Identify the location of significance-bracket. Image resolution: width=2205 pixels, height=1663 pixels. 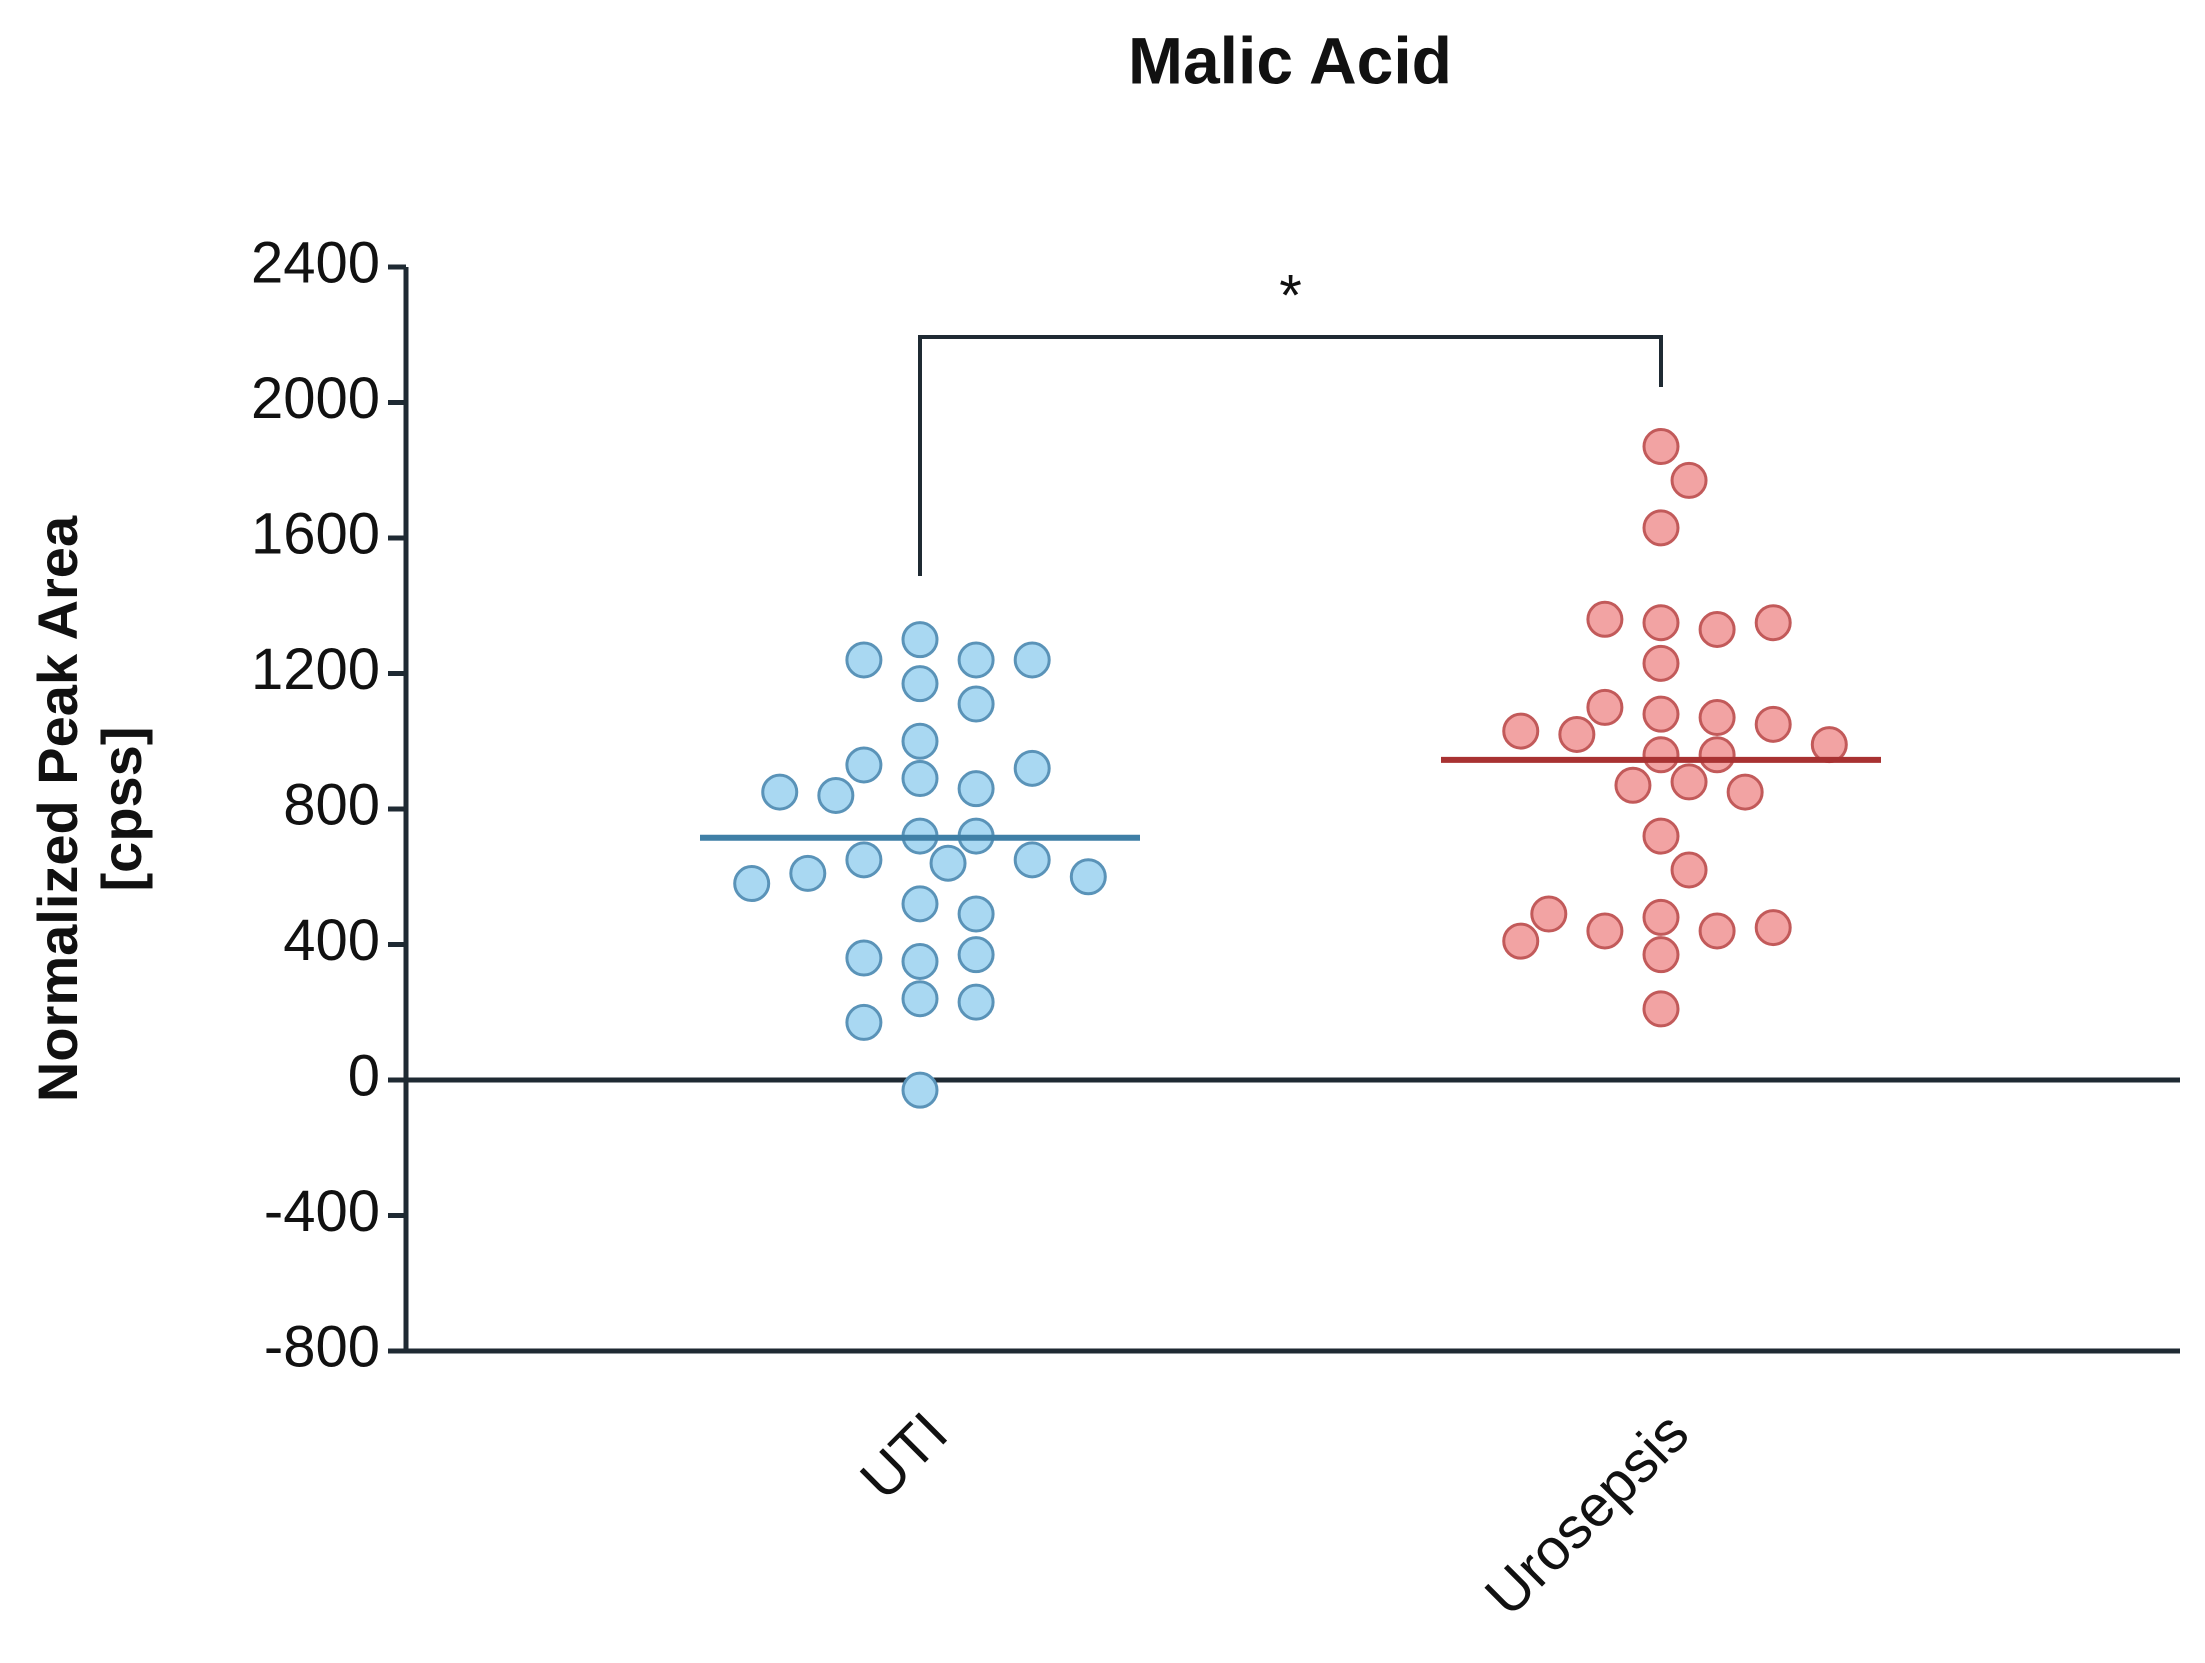
(1290, 455).